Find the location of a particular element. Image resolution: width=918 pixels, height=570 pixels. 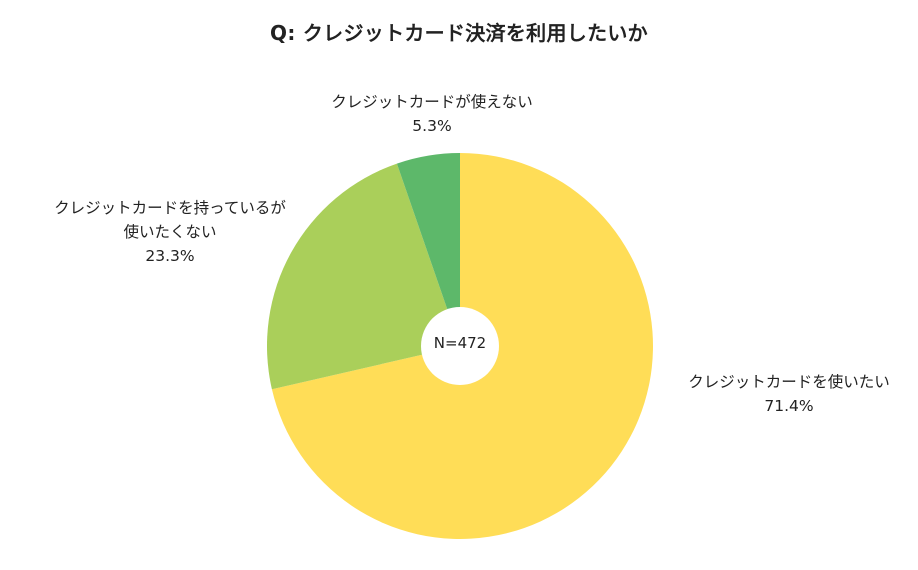

slice-label-percent: 71.4% is located at coordinates (789, 406).